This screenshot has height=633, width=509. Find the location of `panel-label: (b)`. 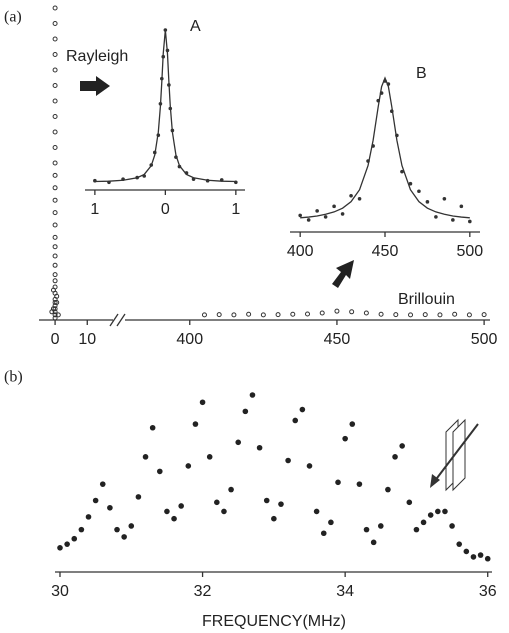

panel-label: (b) is located at coordinates (13, 377).